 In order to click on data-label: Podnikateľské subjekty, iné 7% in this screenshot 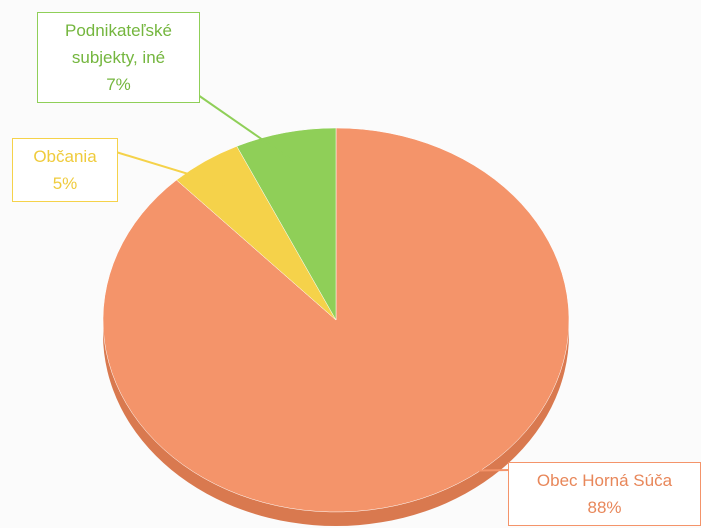, I will do `click(118, 57)`.